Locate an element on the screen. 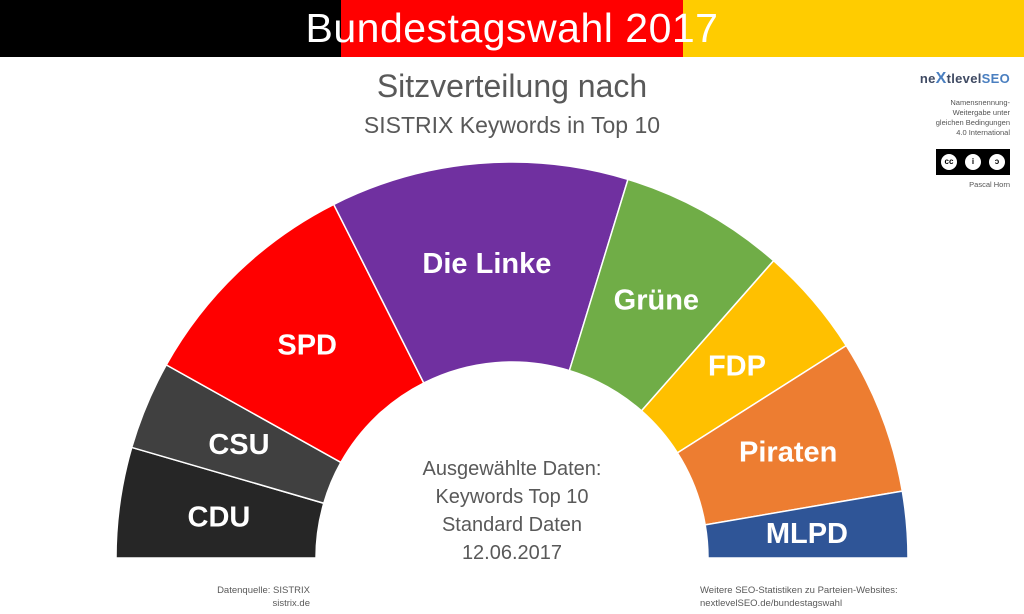 Image resolution: width=1024 pixels, height=614 pixels. author-name: Pascal Horn is located at coordinates (989, 184).